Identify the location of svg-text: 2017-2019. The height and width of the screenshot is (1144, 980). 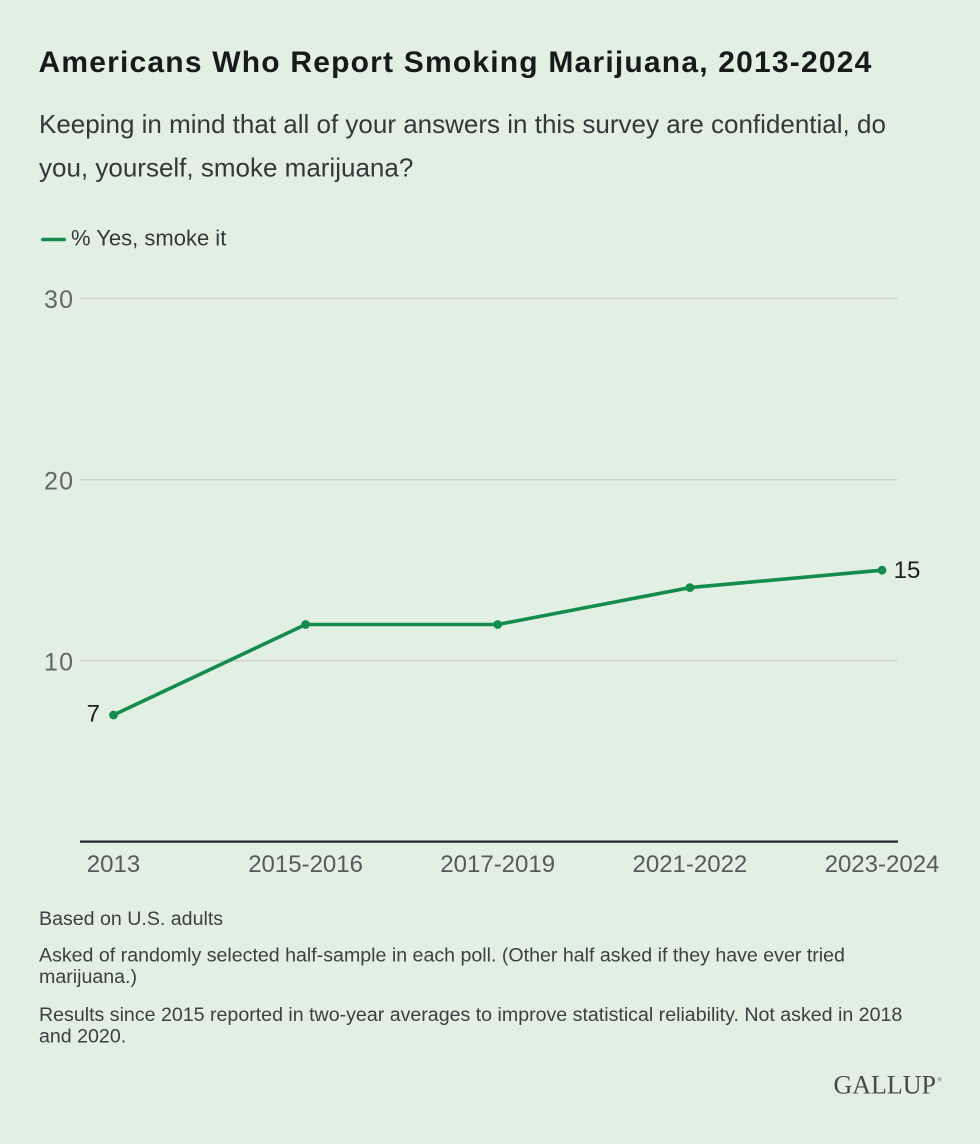
(497, 864).